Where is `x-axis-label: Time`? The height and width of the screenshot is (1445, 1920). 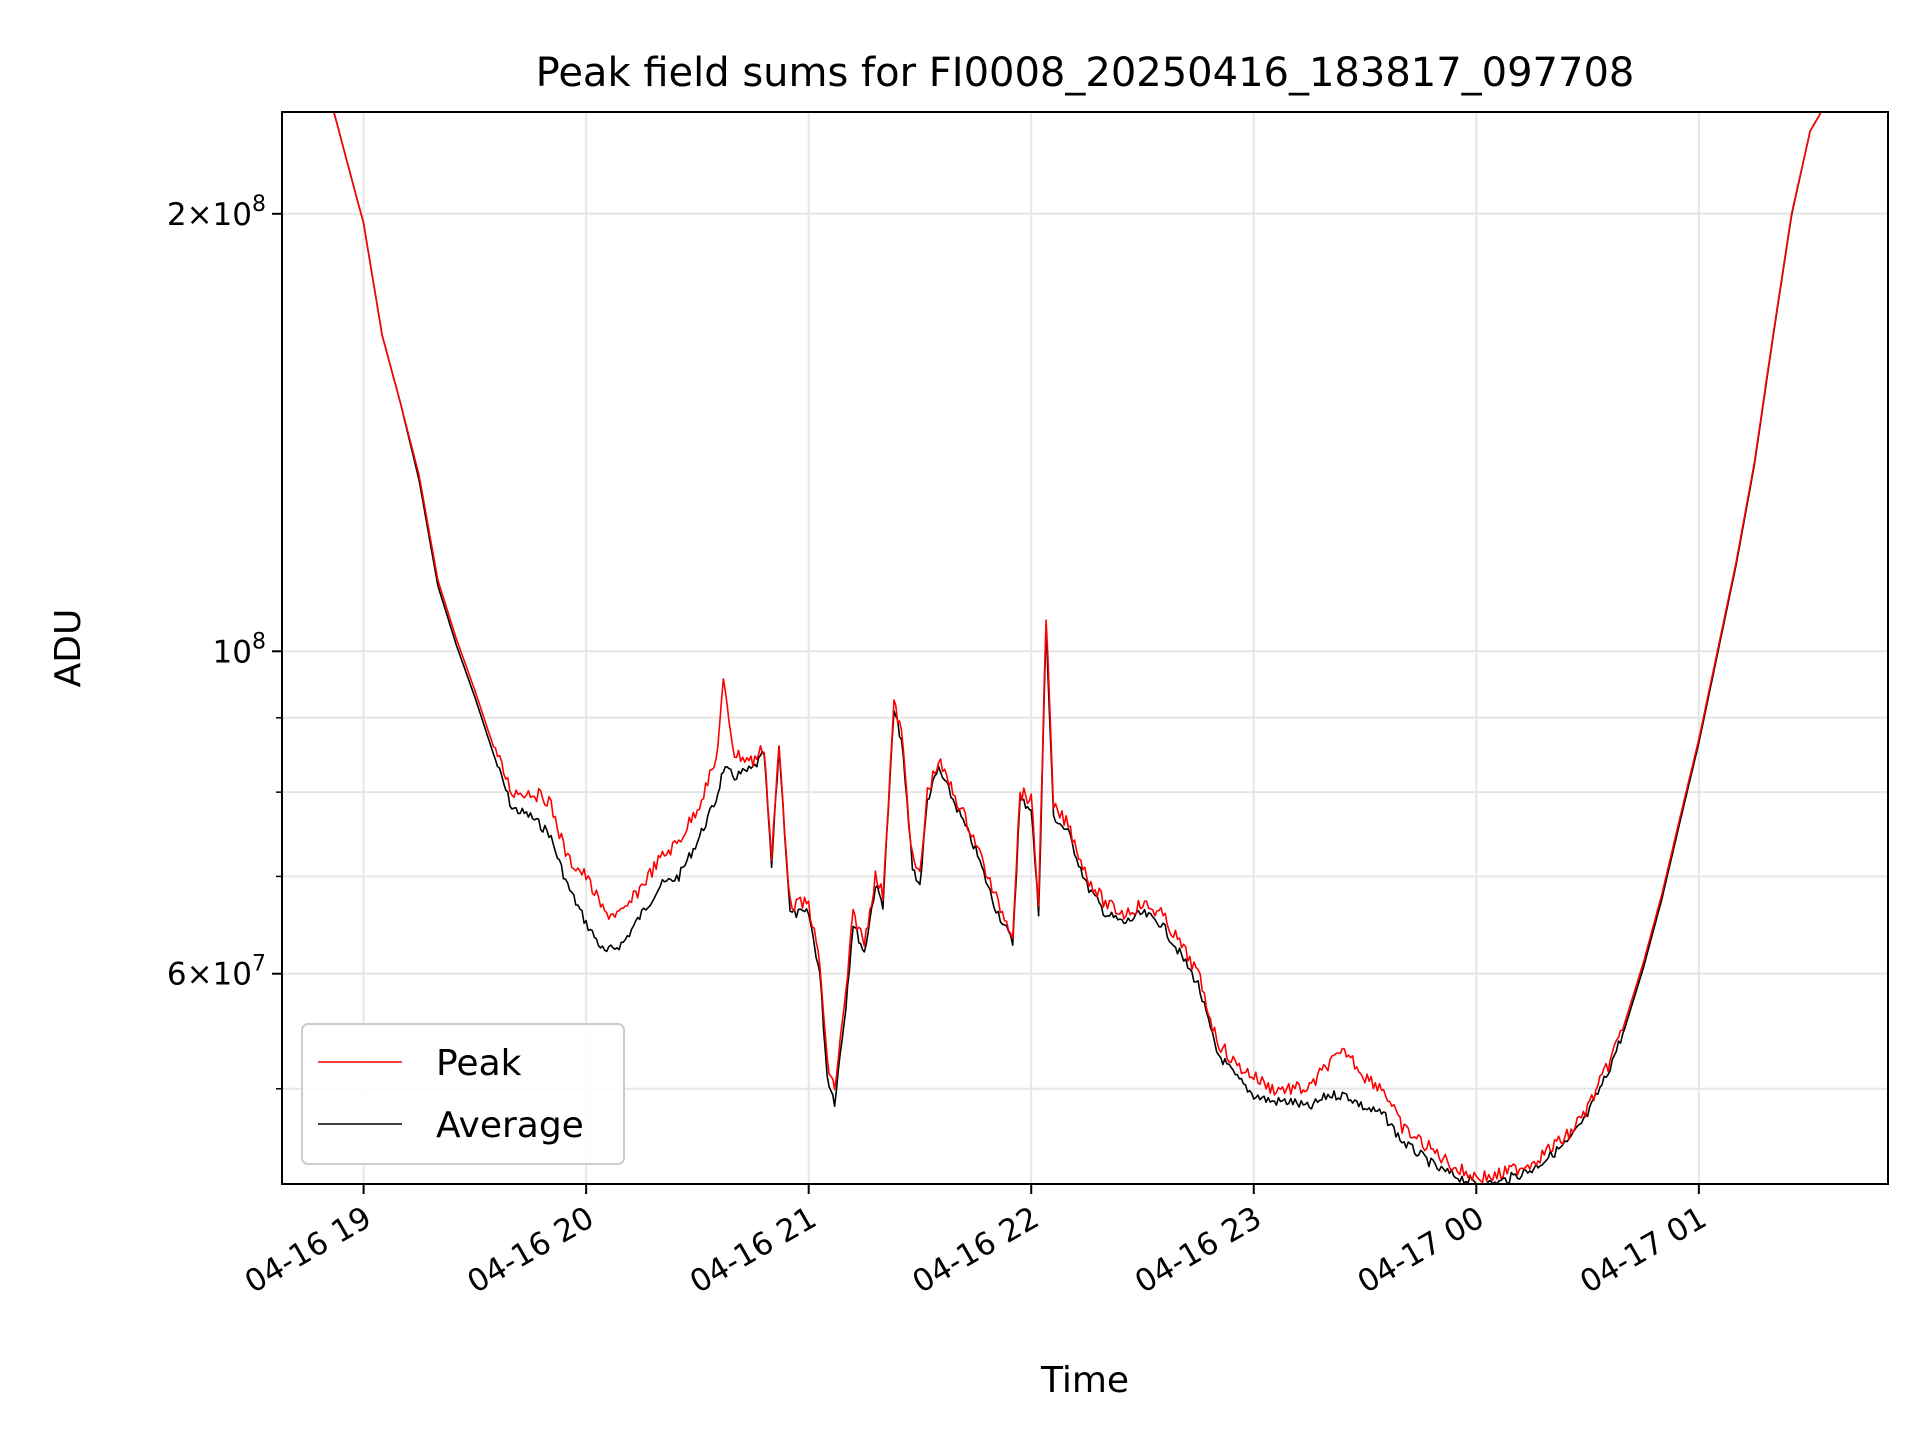 x-axis-label: Time is located at coordinates (1084, 1380).